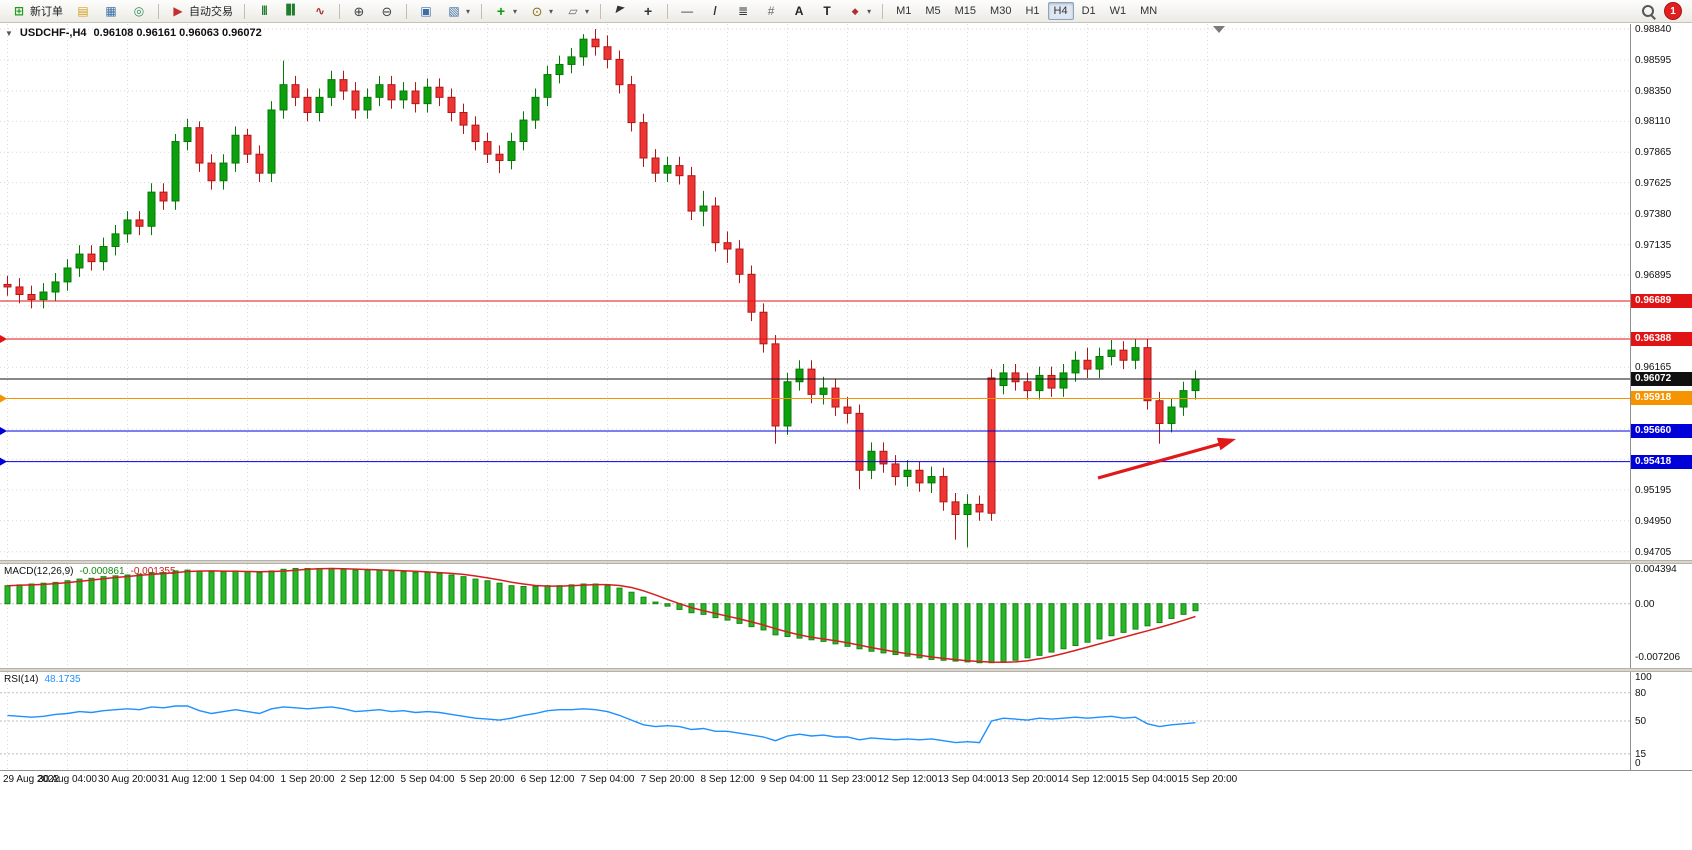 This screenshot has height=850, width=1692. I want to click on zoom-out-button: ⊖, so click(387, 11).